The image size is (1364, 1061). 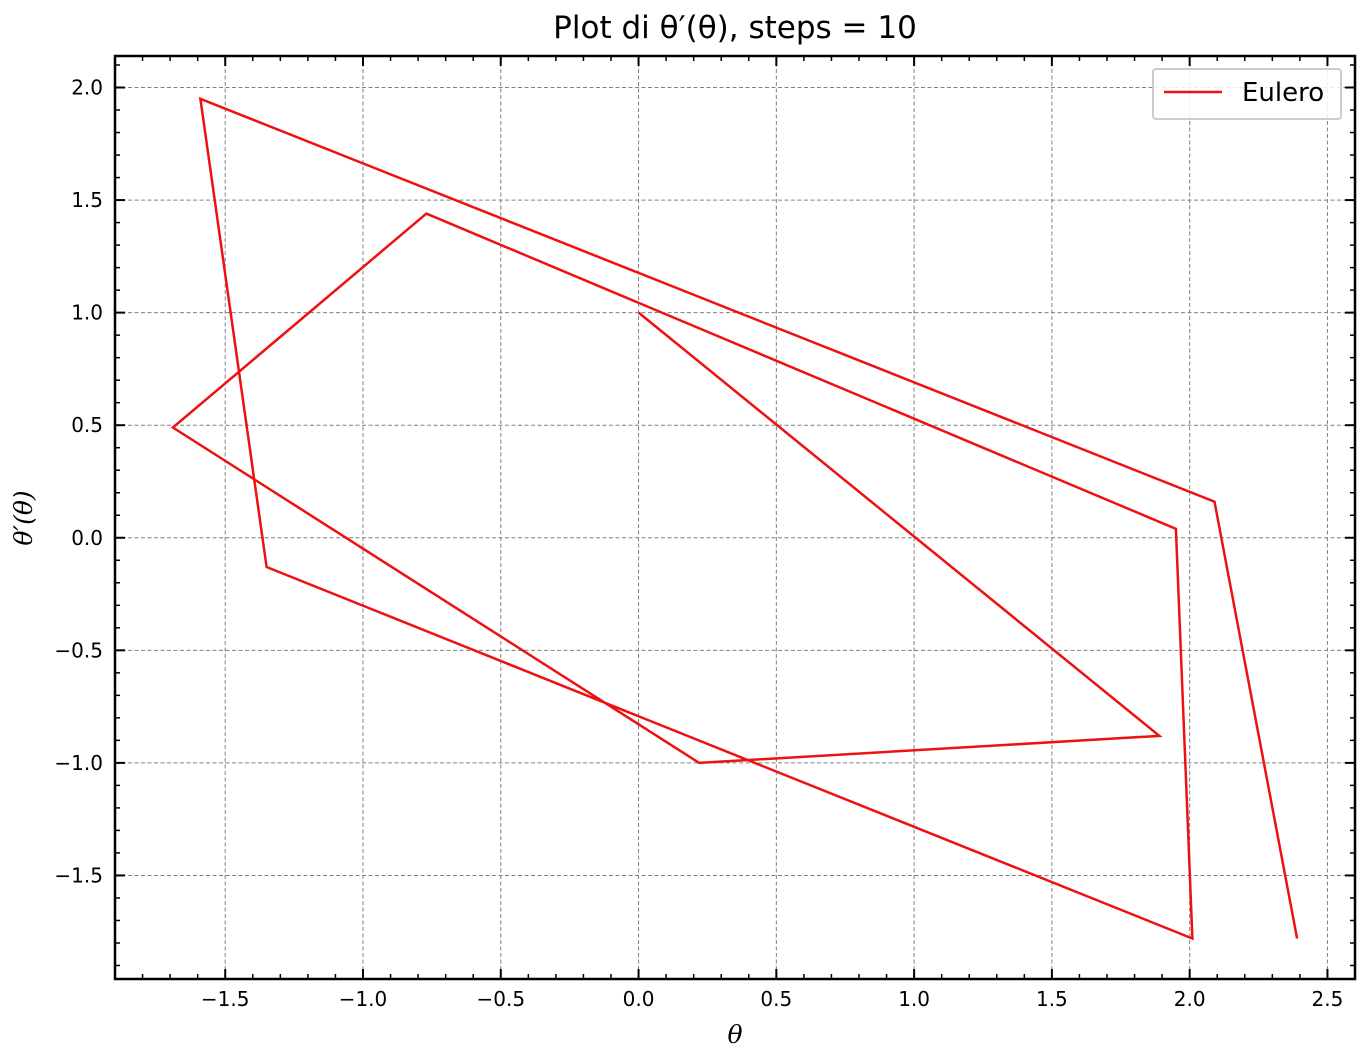 I want to click on x-tick-label: −0.5, so click(x=500, y=999).